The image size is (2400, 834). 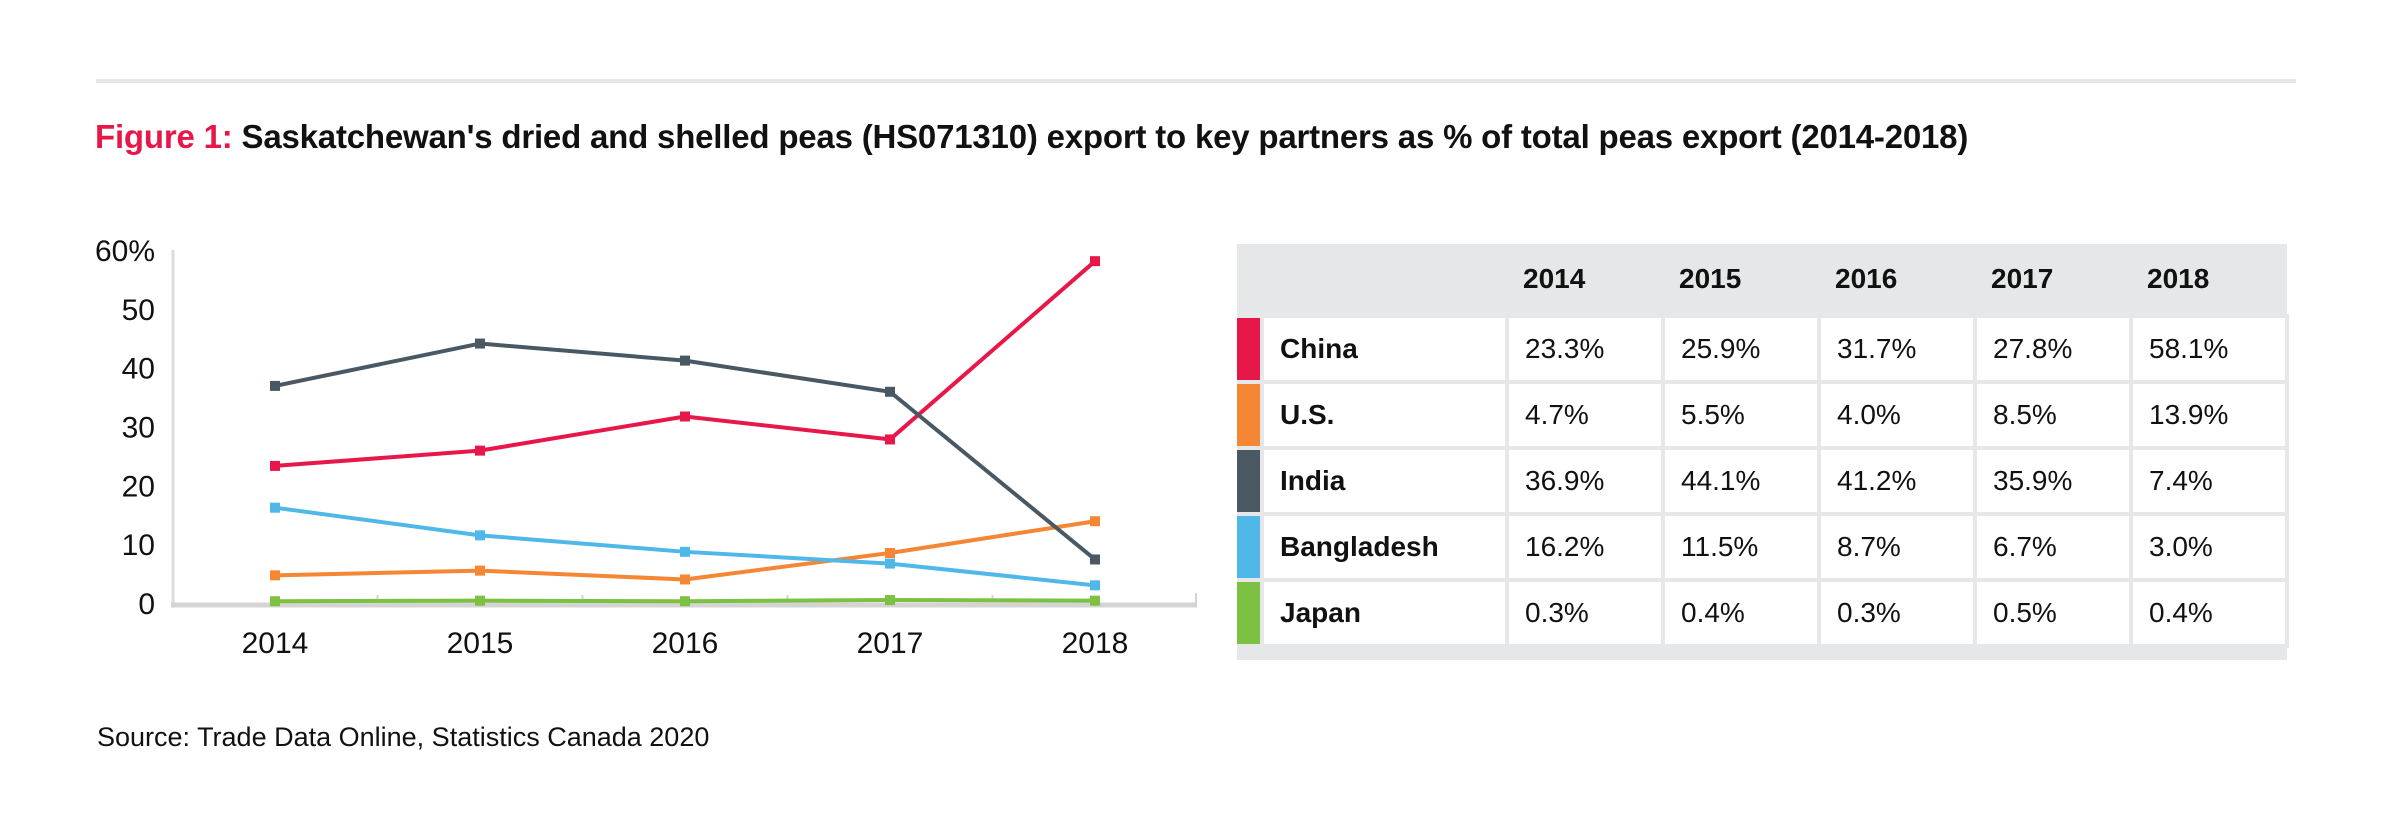 I want to click on x-tick-label: 2016, so click(x=685, y=643).